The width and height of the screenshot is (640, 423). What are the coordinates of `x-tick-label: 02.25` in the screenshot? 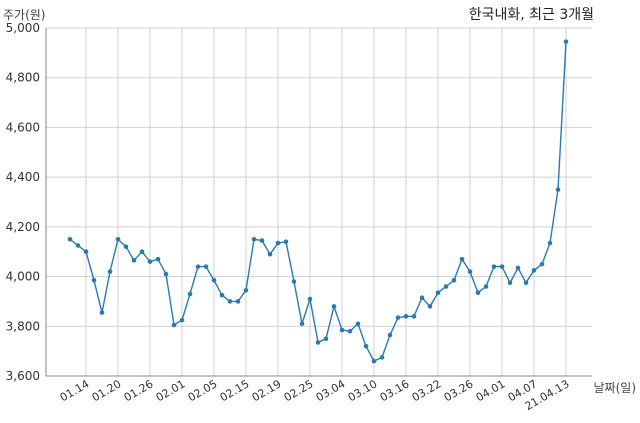 It's located at (299, 390).